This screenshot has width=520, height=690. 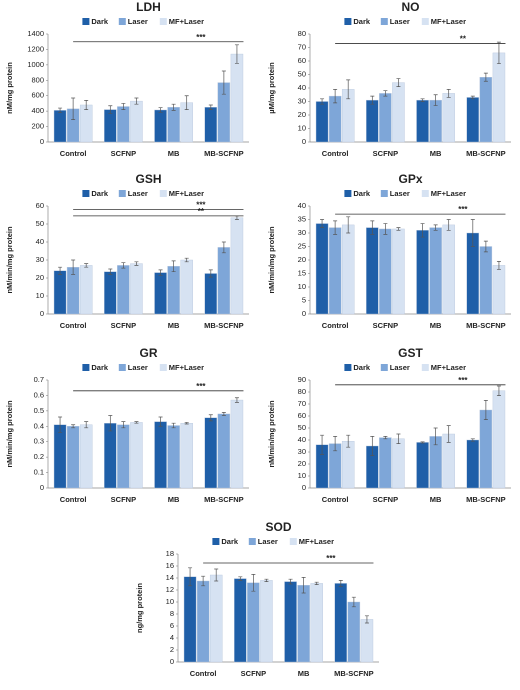 I want to click on chart-title: GR, so click(x=149, y=353).